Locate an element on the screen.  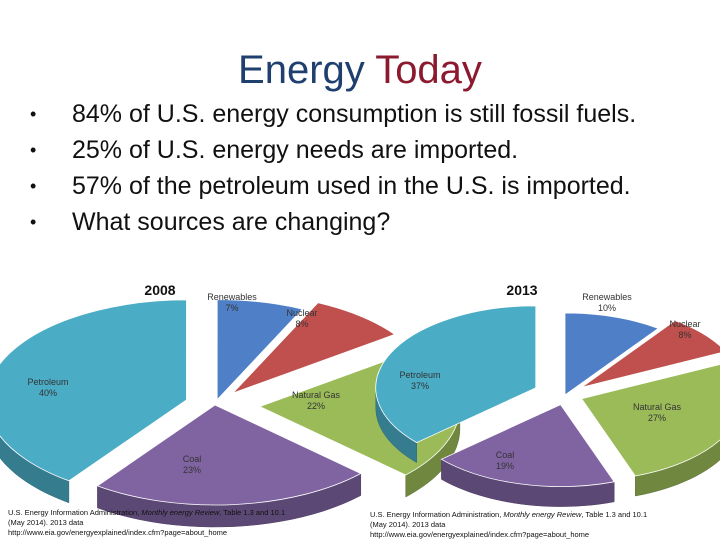
chart-title-2008: 2008 is located at coordinates (159, 290).